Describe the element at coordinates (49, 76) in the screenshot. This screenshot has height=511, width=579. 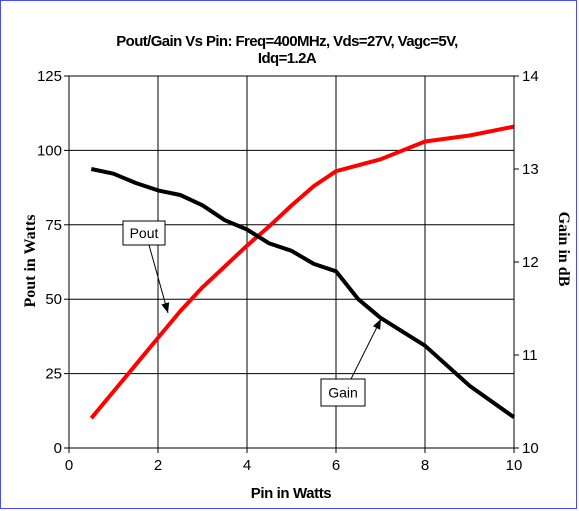
I see `y-left-tick-label: 125` at that location.